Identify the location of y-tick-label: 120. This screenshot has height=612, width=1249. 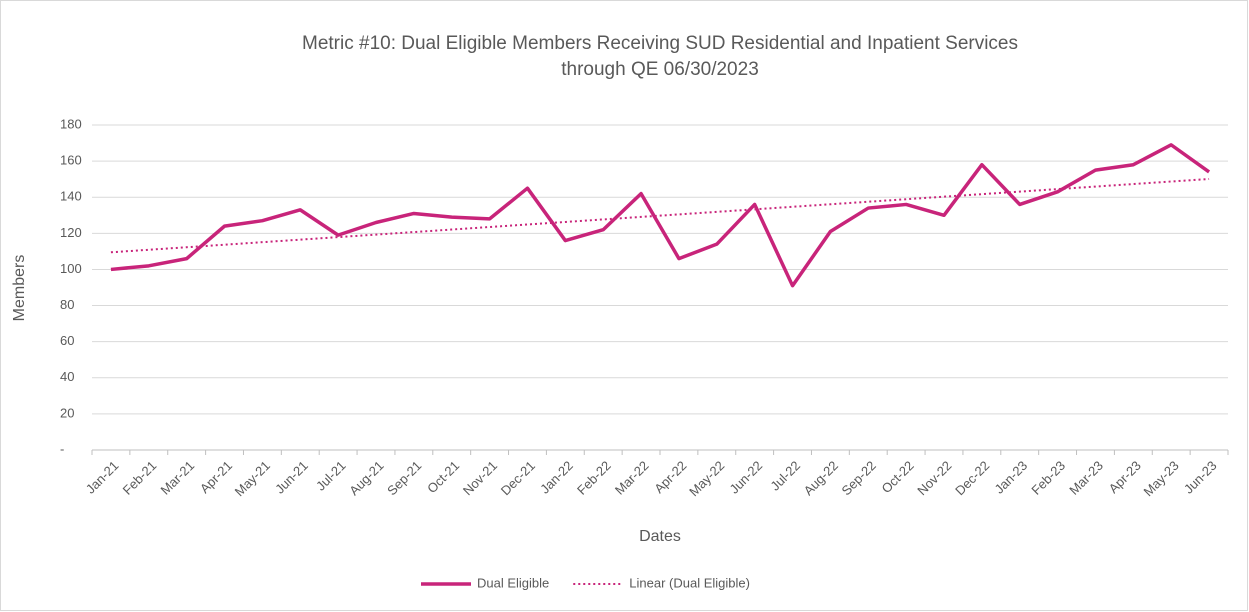
(71, 232).